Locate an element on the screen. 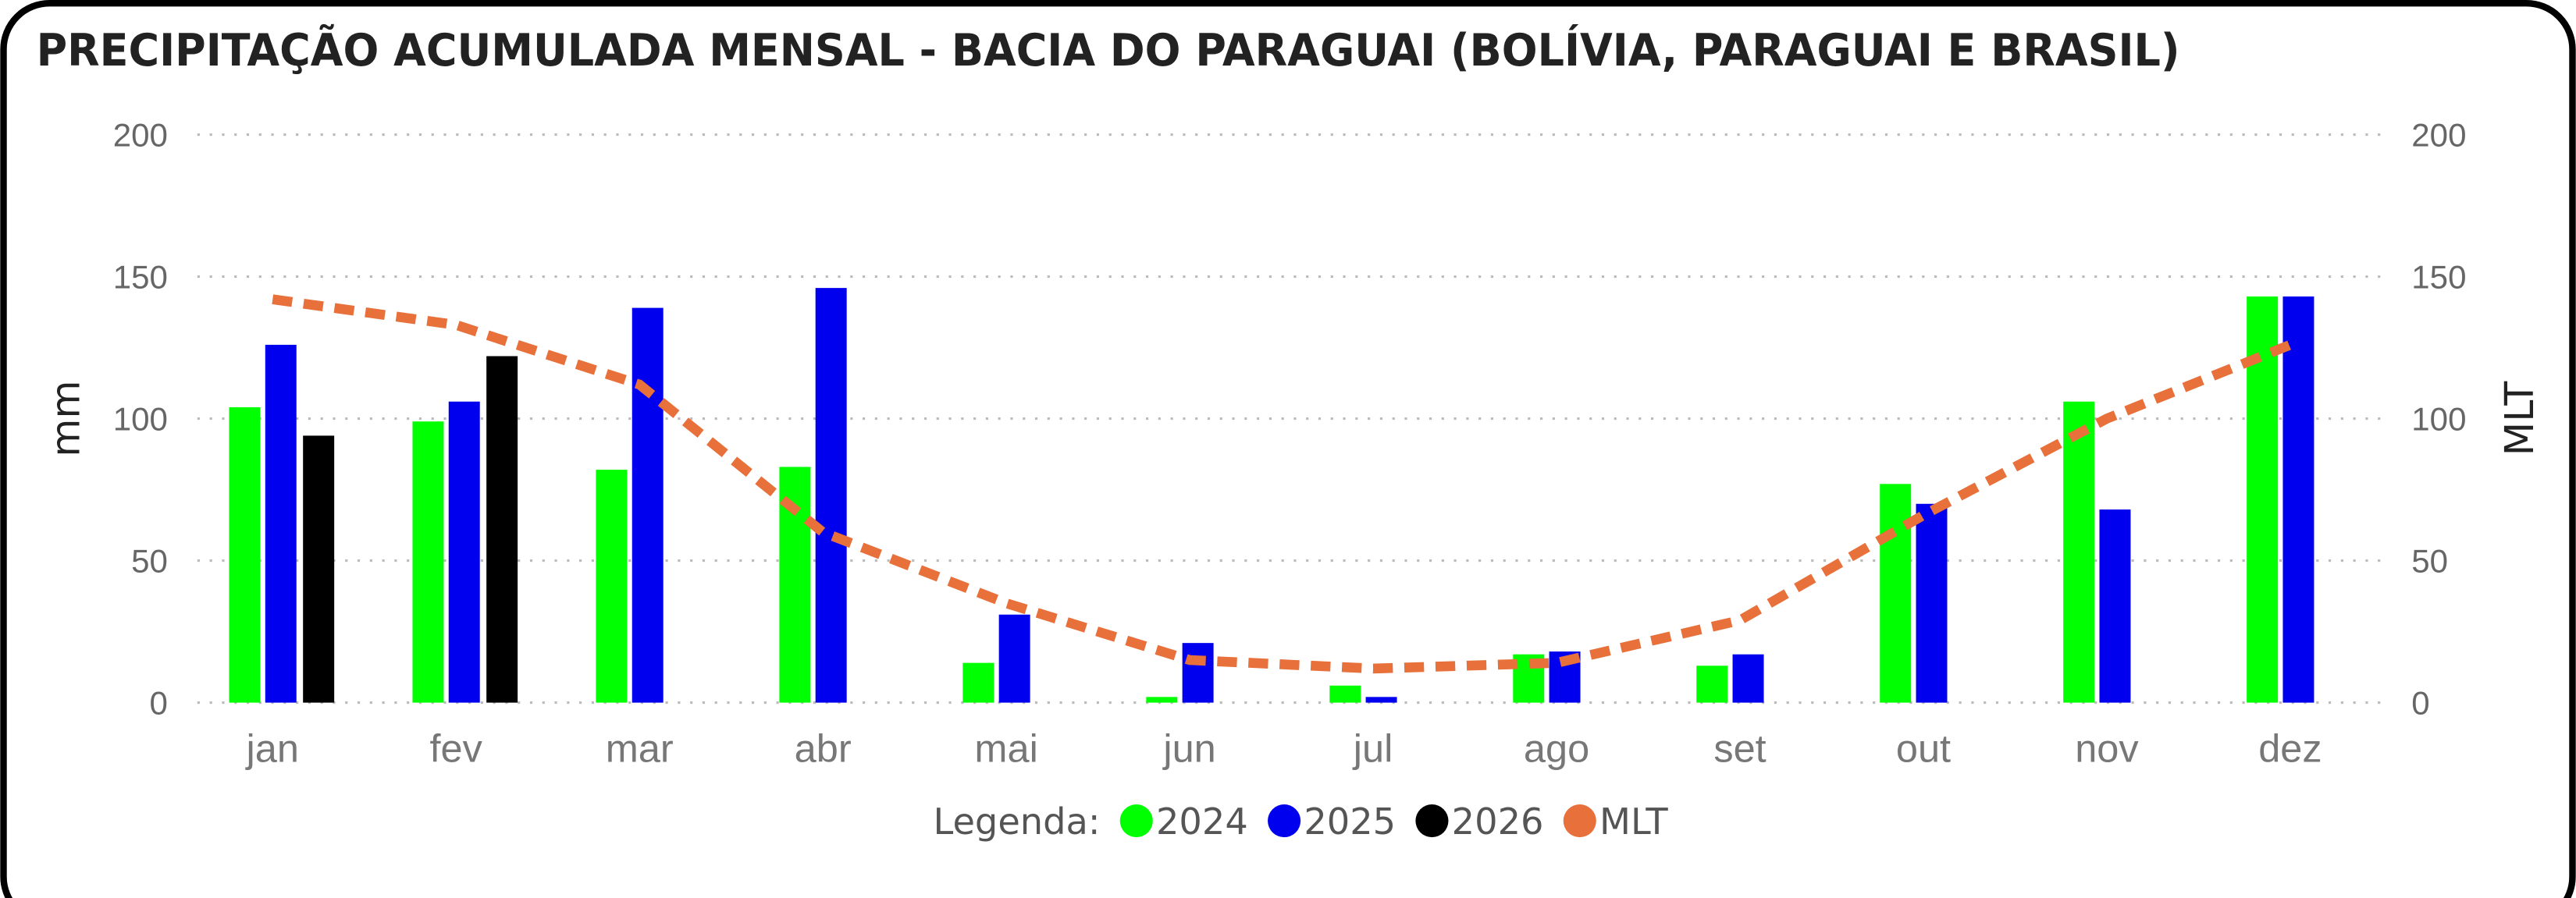 This screenshot has width=2576, height=898. legend-label: 2024 is located at coordinates (1202, 821).